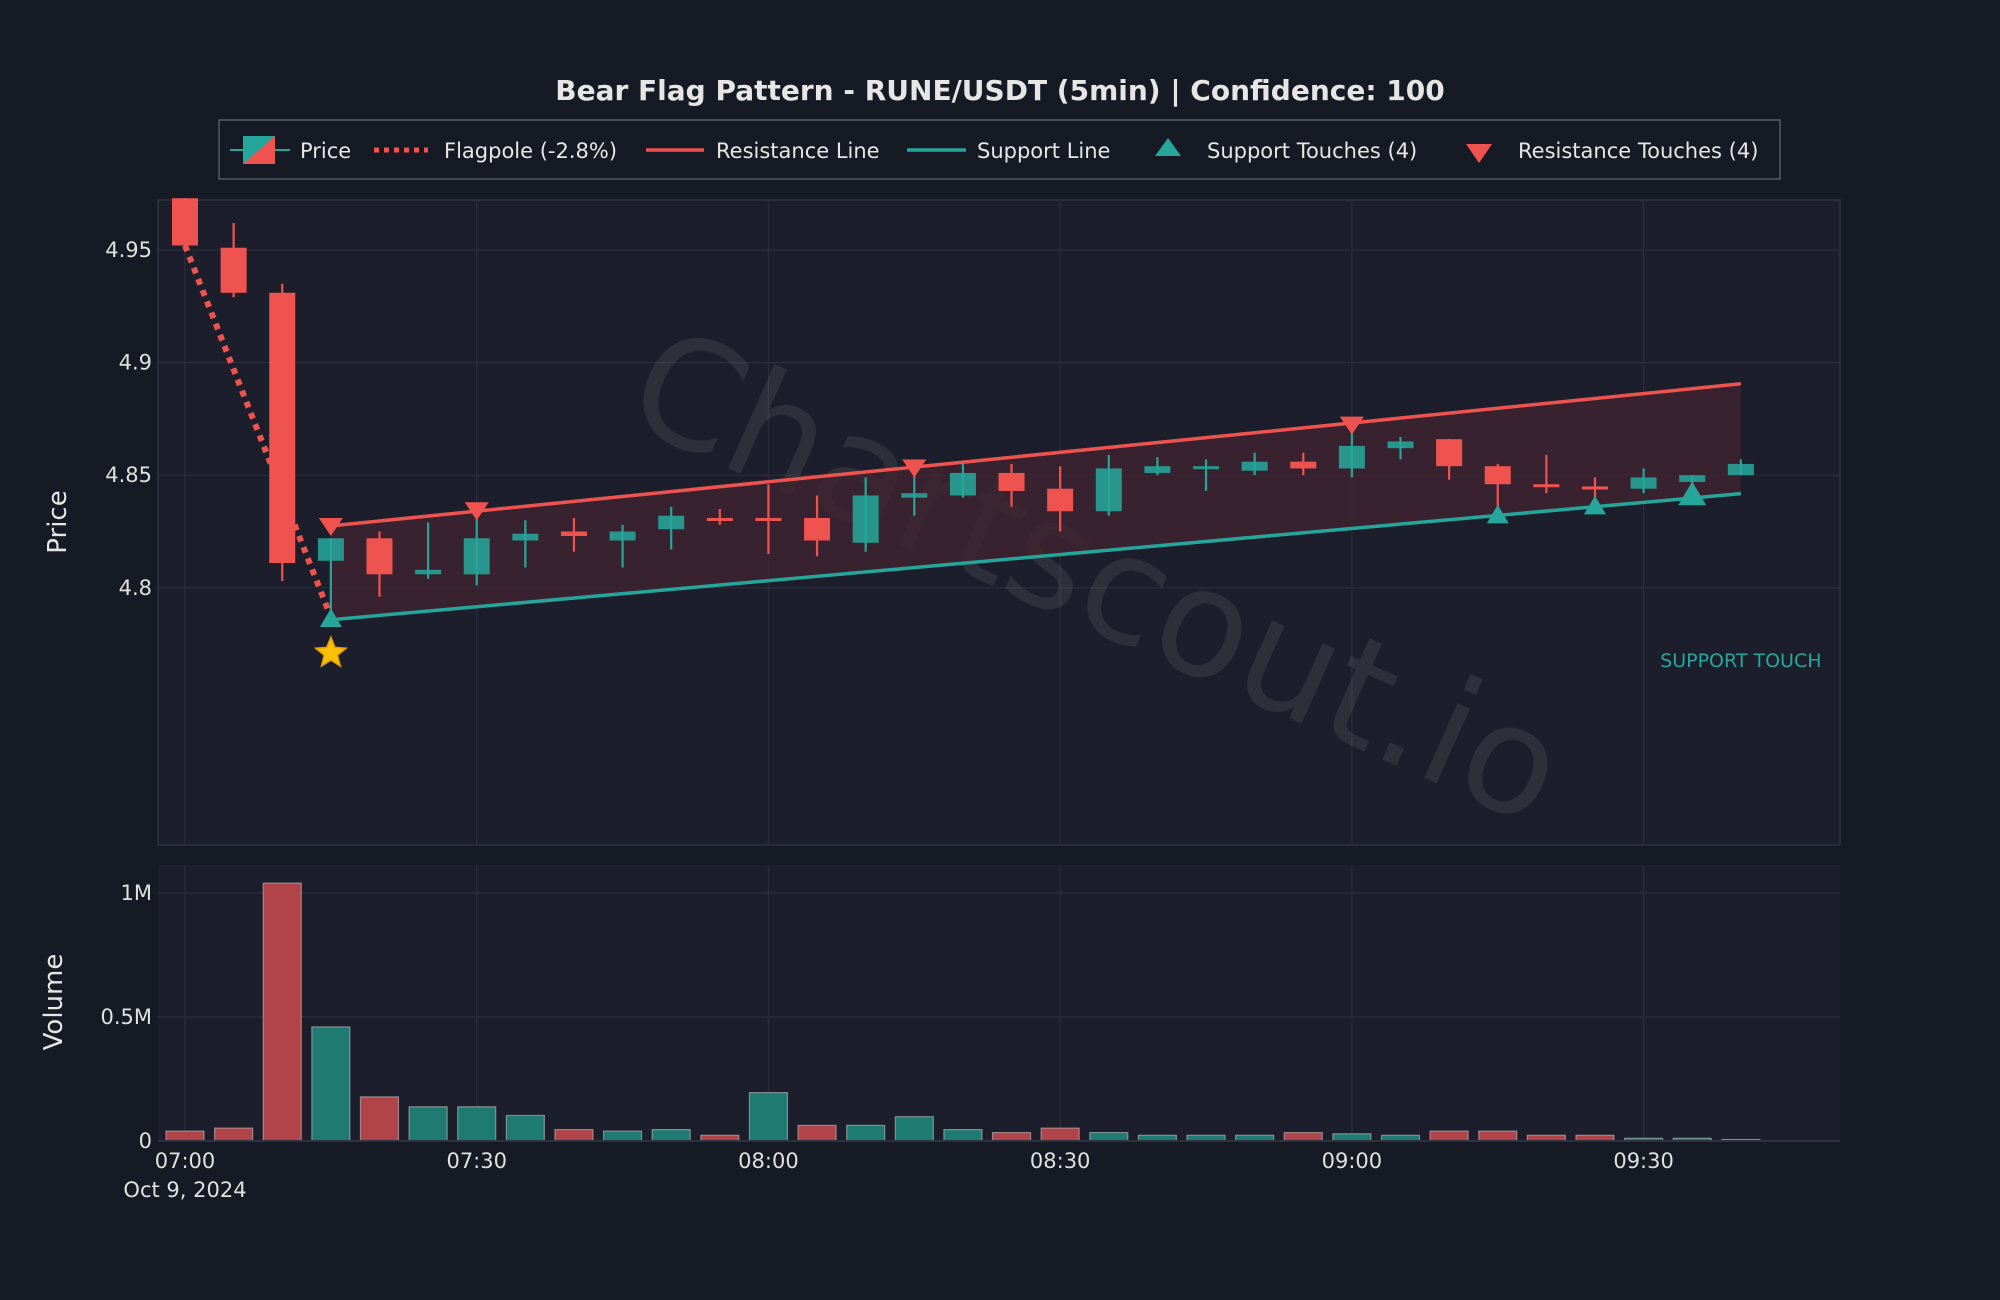 This screenshot has width=2000, height=1300. I want to click on support-touch-annotation: SUPPORT TOUCH, so click(1740, 661).